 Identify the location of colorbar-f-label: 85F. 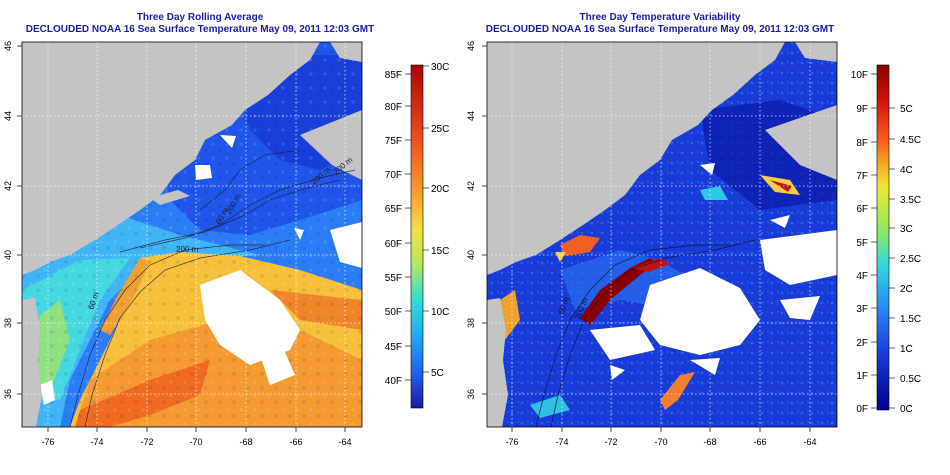
(393, 75).